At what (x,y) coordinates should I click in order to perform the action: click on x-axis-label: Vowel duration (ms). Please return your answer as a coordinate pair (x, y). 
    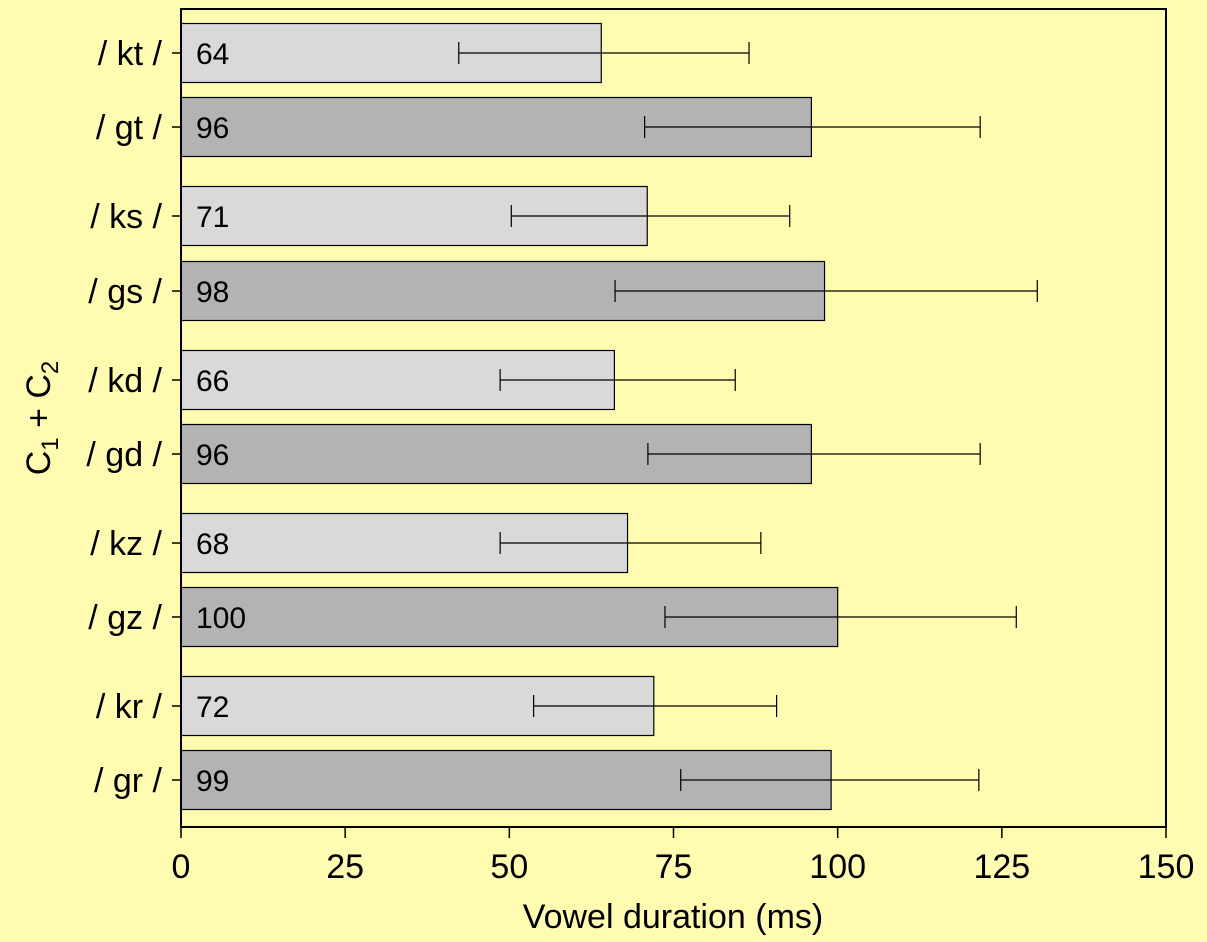
    Looking at the image, I should click on (673, 917).